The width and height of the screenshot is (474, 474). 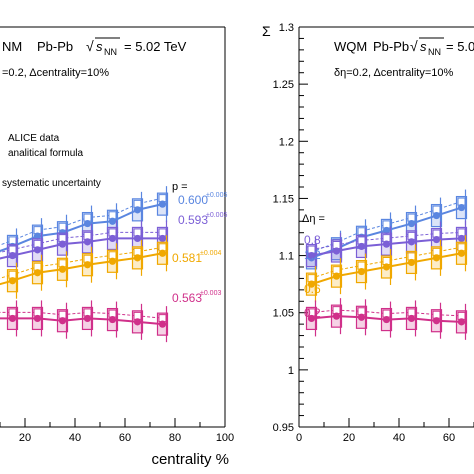 What do you see at coordinates (286, 142) in the screenshot?
I see `right-y-tick-label: 1.2` at bounding box center [286, 142].